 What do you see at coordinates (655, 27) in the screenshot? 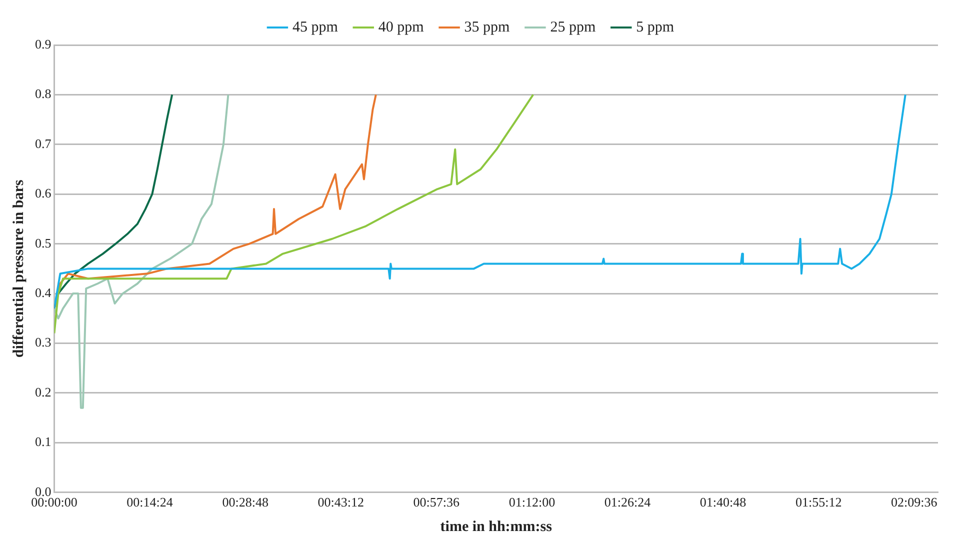
I see `legend-label: 5 ppm` at bounding box center [655, 27].